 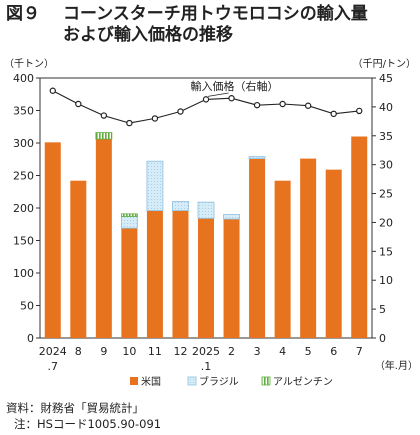 What do you see at coordinates (148, 35) in the screenshot?
I see `title-line-2: および輸入価格の推移` at bounding box center [148, 35].